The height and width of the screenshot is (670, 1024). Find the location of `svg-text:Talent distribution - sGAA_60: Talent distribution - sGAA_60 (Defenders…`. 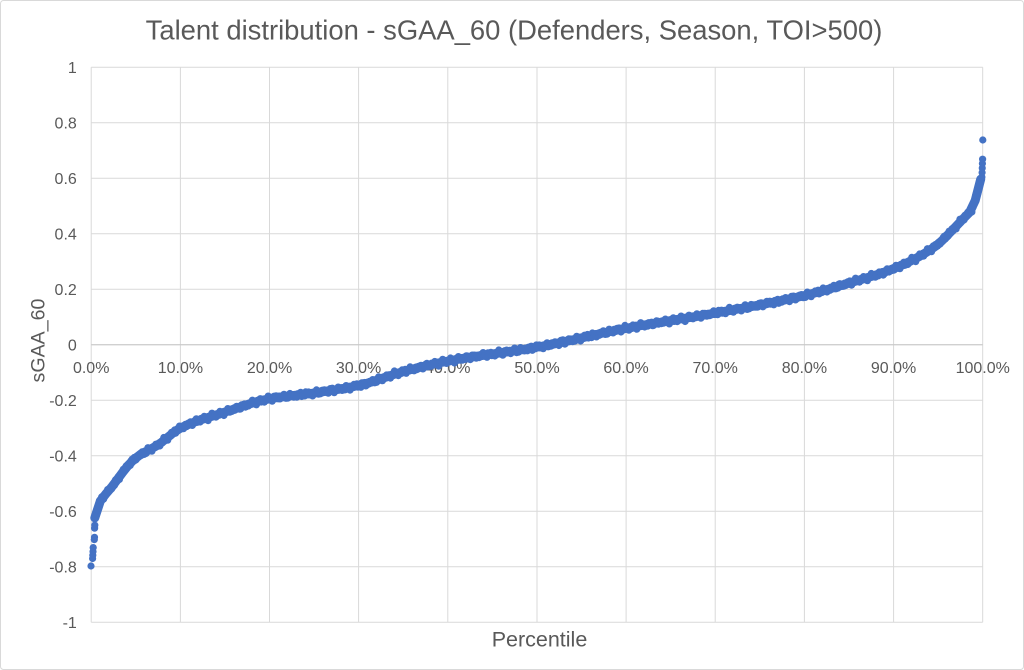

svg-text:Talent distribution - sGAA_60: Talent distribution - sGAA_60 (Defenders… is located at coordinates (514, 30).